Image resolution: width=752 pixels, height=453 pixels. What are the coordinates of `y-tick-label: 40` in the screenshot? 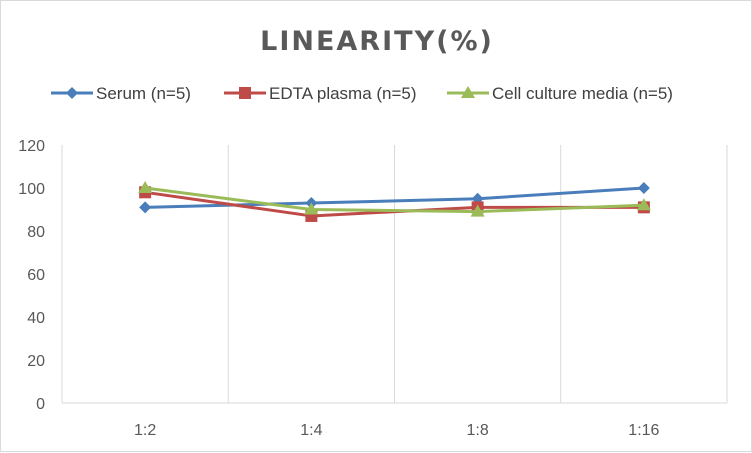 It's located at (36, 318).